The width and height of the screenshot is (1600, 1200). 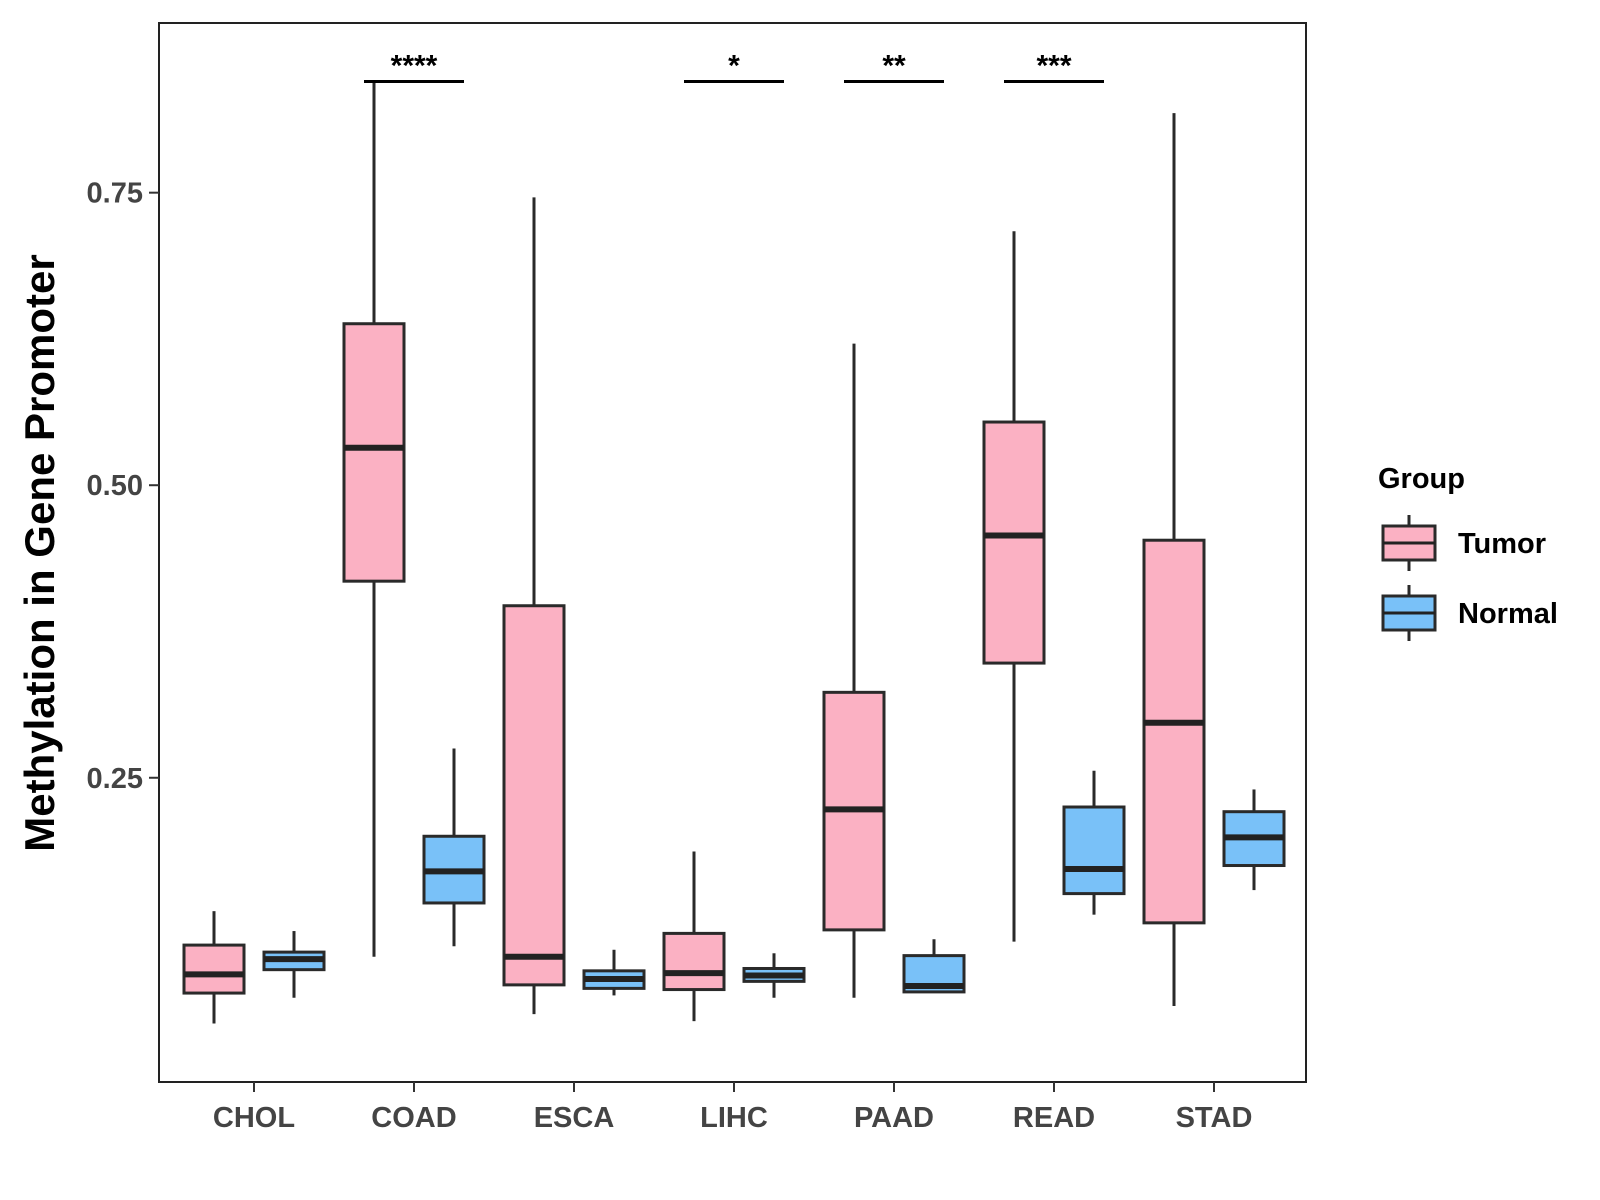 What do you see at coordinates (294, 964) in the screenshot?
I see `box-normal-chol` at bounding box center [294, 964].